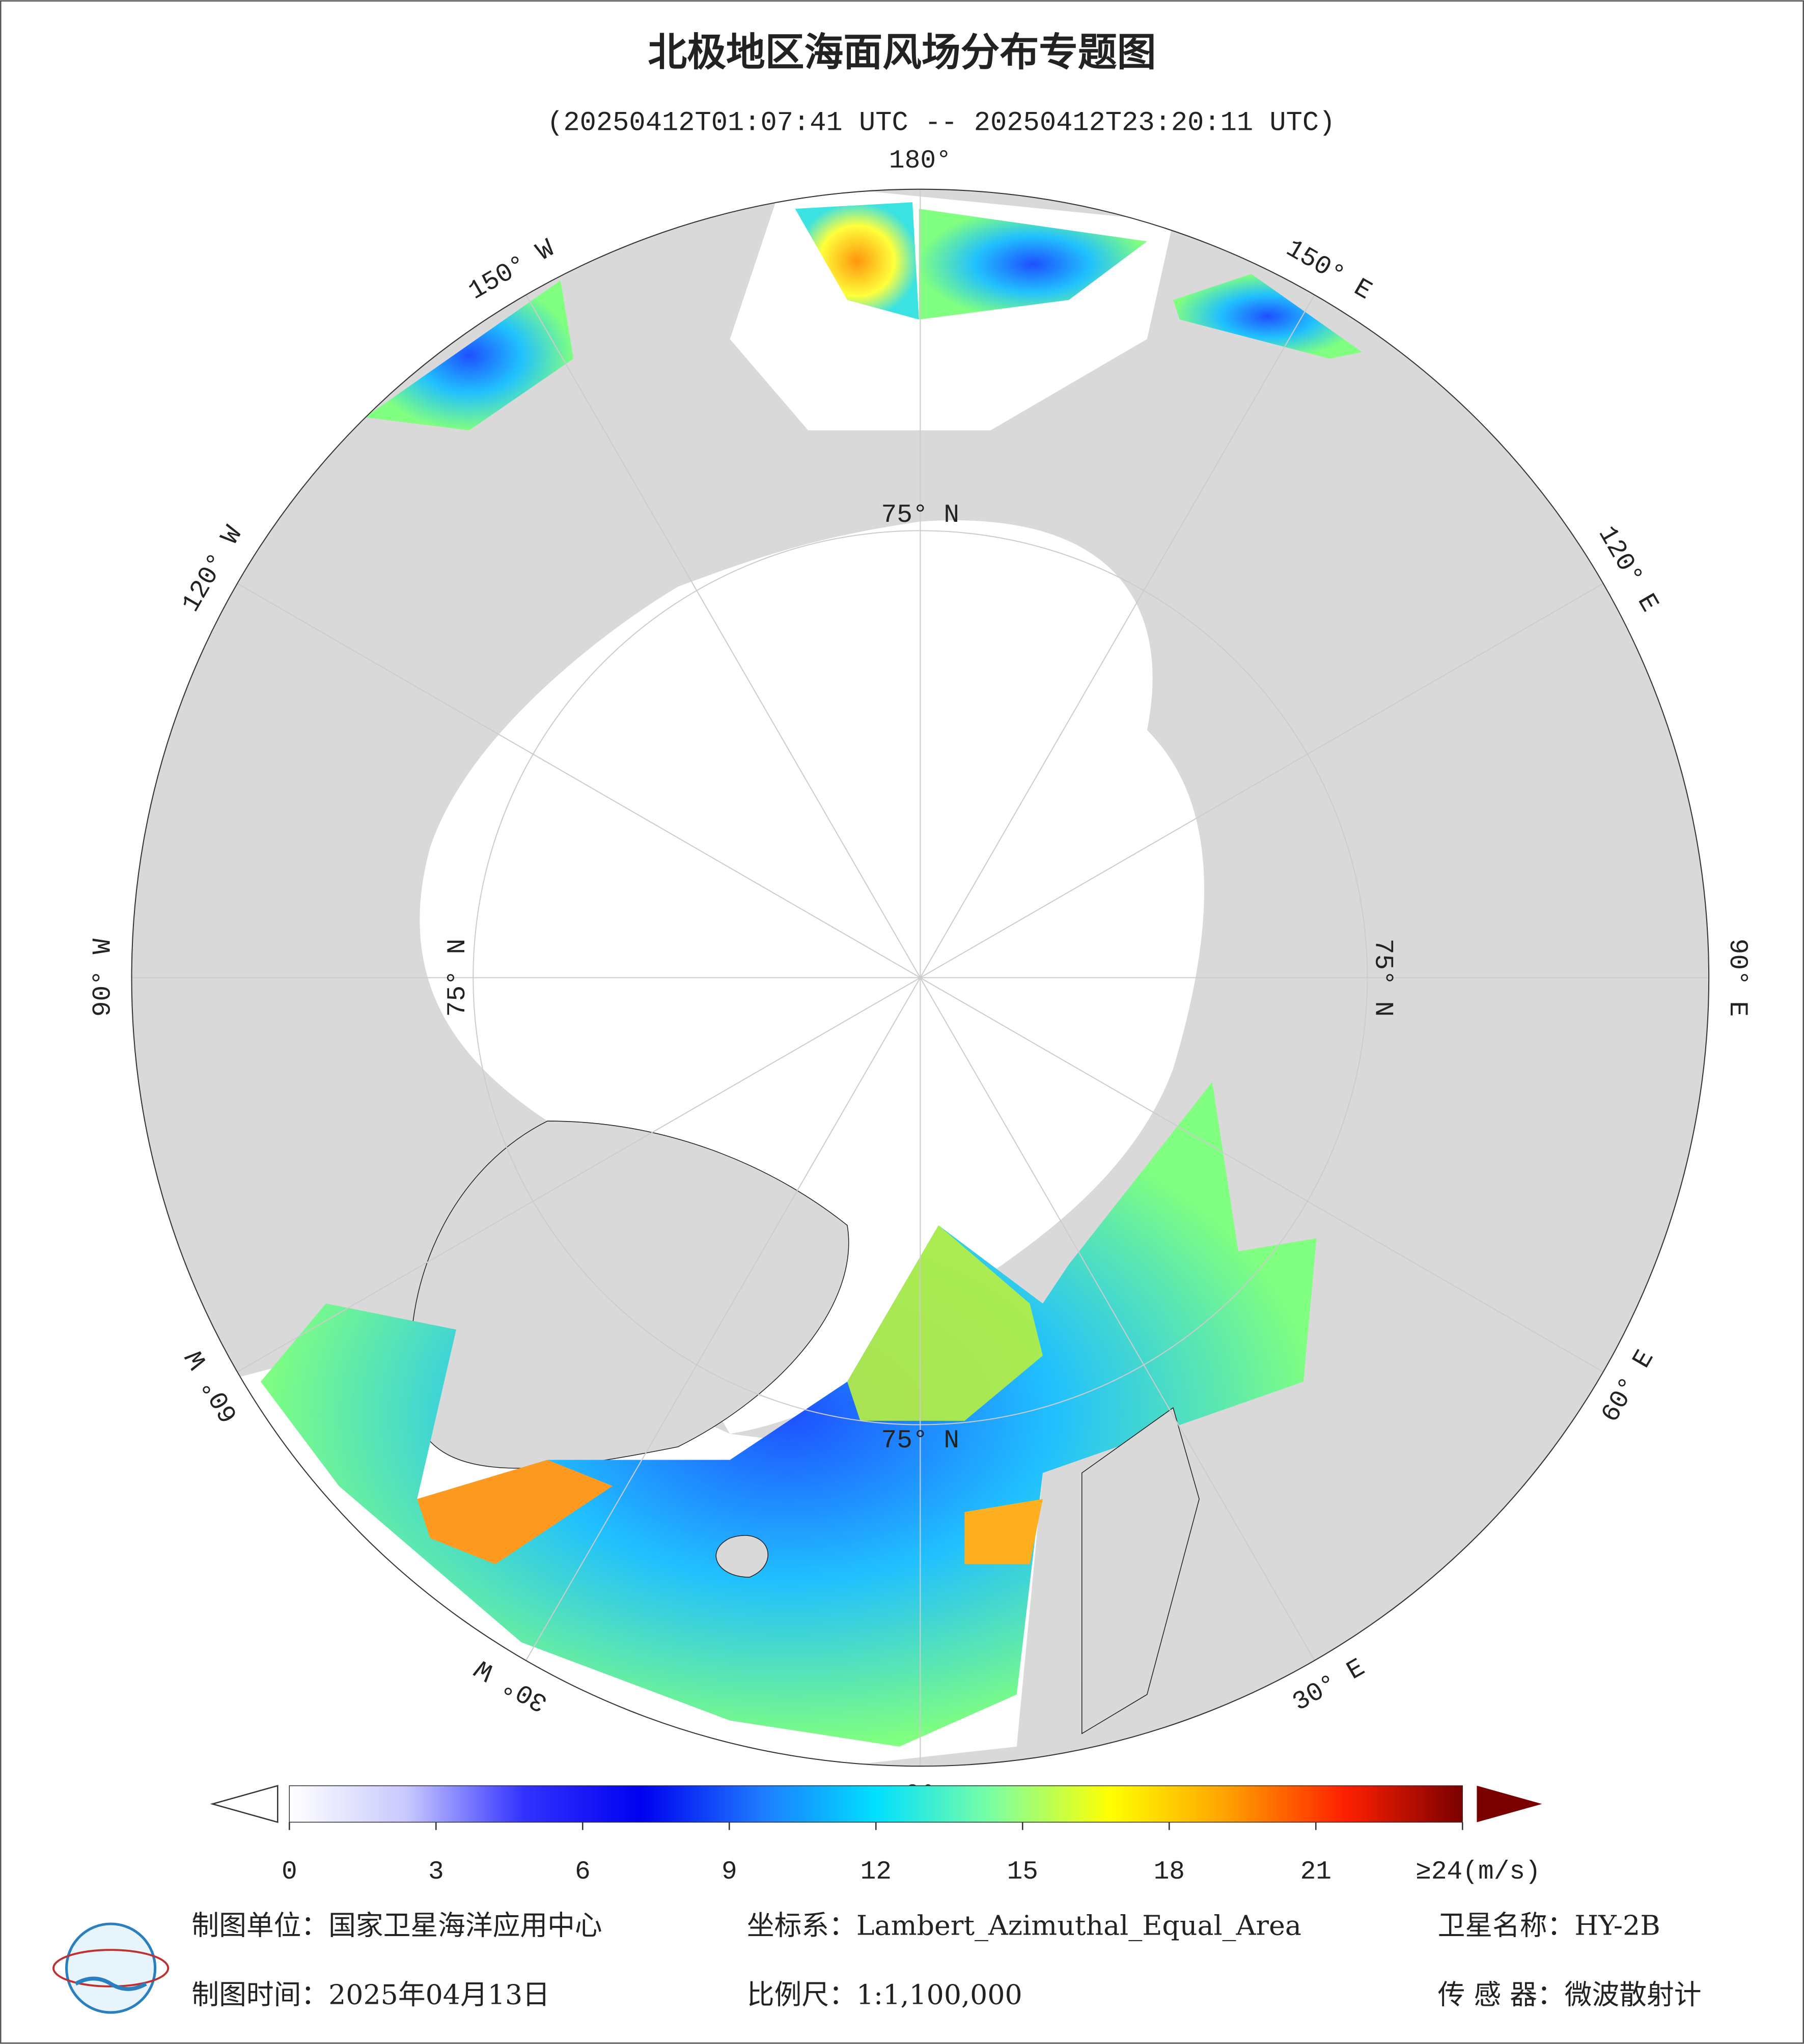  What do you see at coordinates (289, 1872) in the screenshot?
I see `colorbar-tick-label: 0` at bounding box center [289, 1872].